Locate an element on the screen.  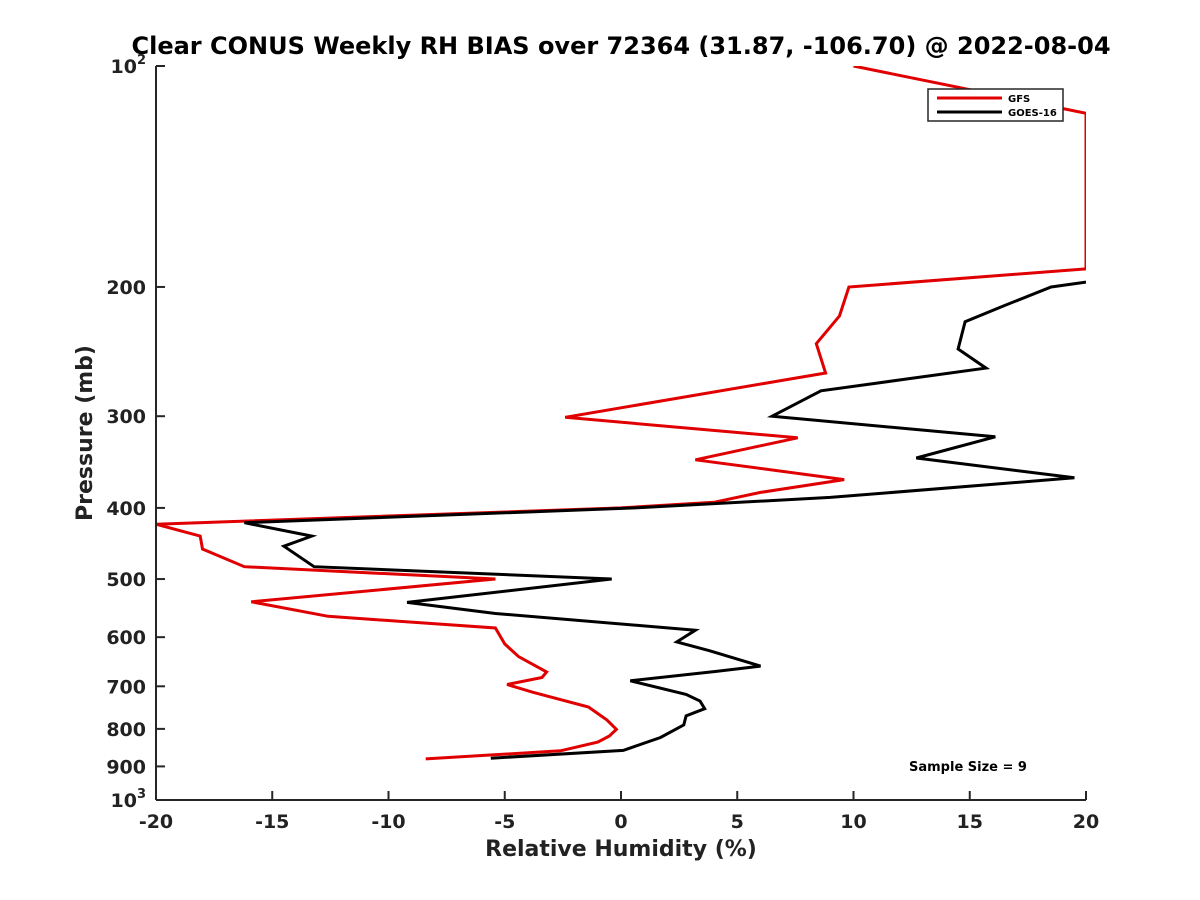
y-tick-base: 700 is located at coordinates (126, 687).